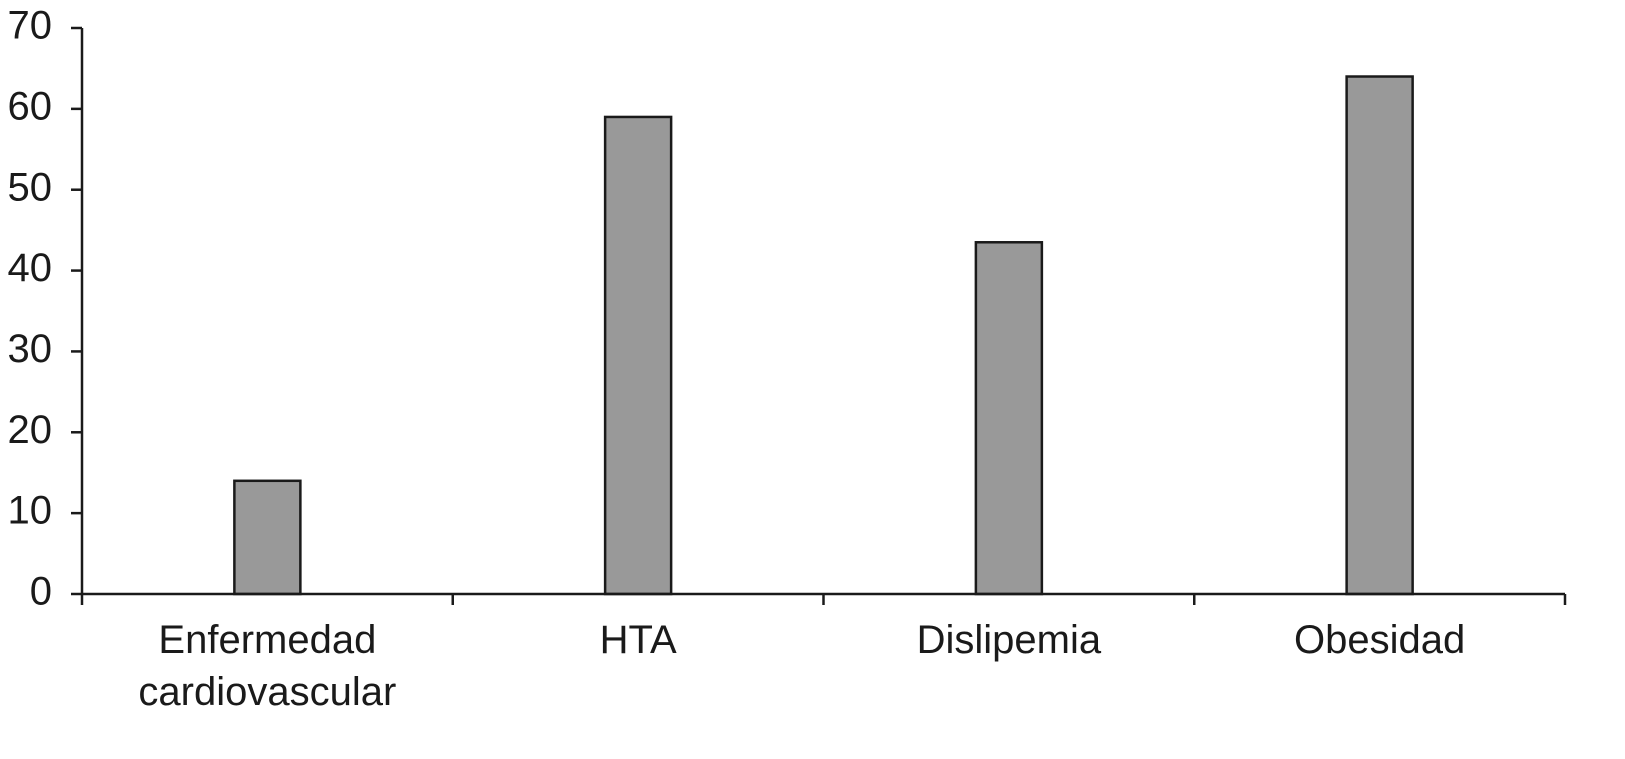  Describe the element at coordinates (638, 640) in the screenshot. I see `x-tick-label: HTA` at that location.